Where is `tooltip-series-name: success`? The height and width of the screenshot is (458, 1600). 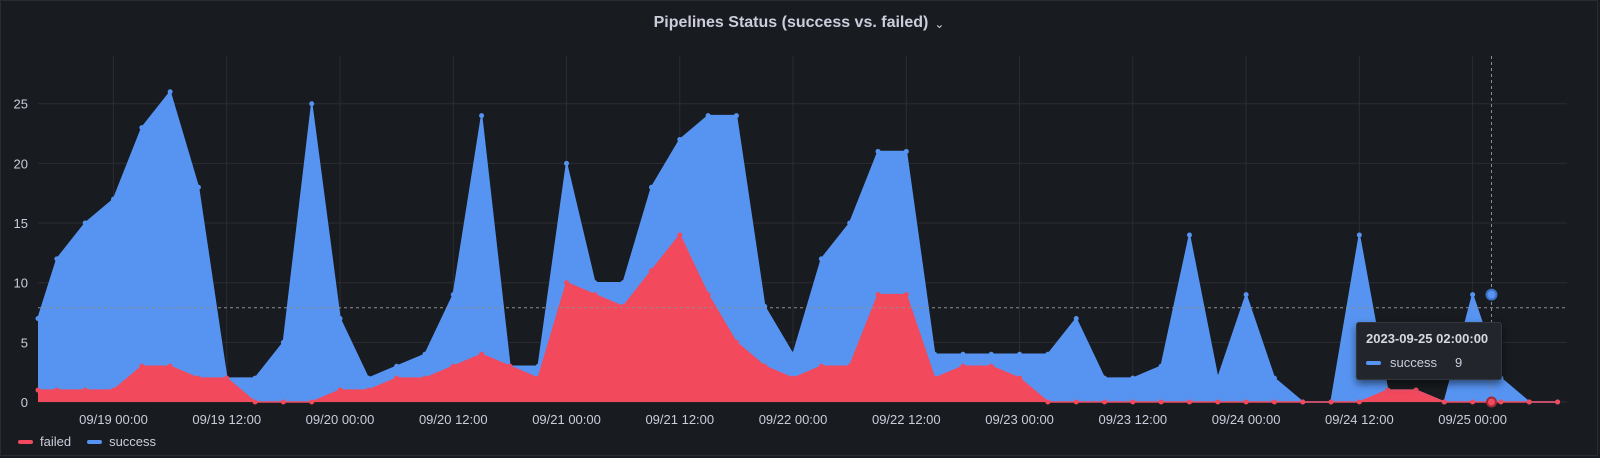 tooltip-series-name: success is located at coordinates (1413, 362).